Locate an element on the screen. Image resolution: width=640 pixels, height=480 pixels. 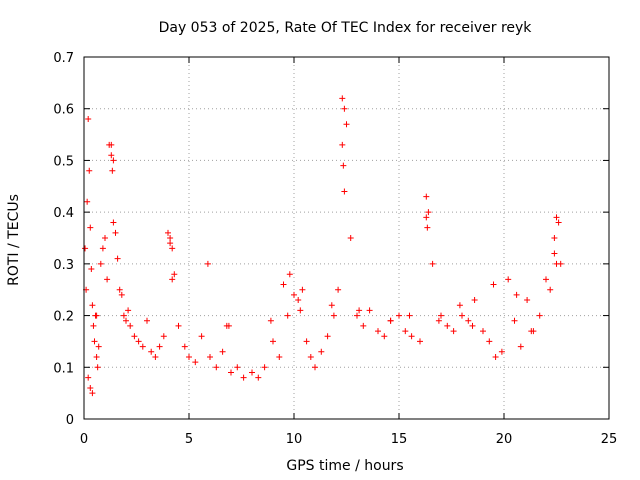
y-tick-label: 0.7 is located at coordinates (63, 58).